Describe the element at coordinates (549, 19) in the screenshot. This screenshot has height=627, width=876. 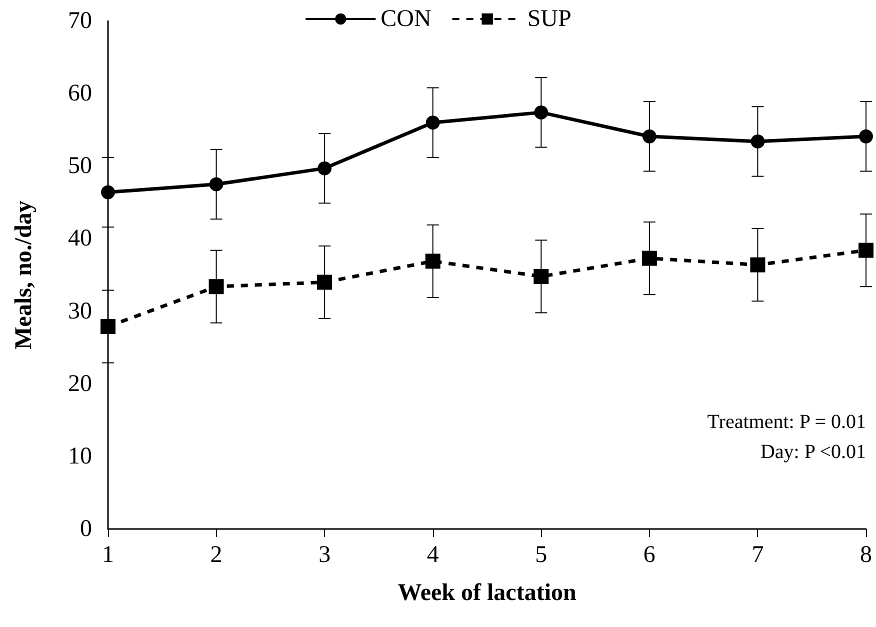
I see `legend-label: SUP` at that location.